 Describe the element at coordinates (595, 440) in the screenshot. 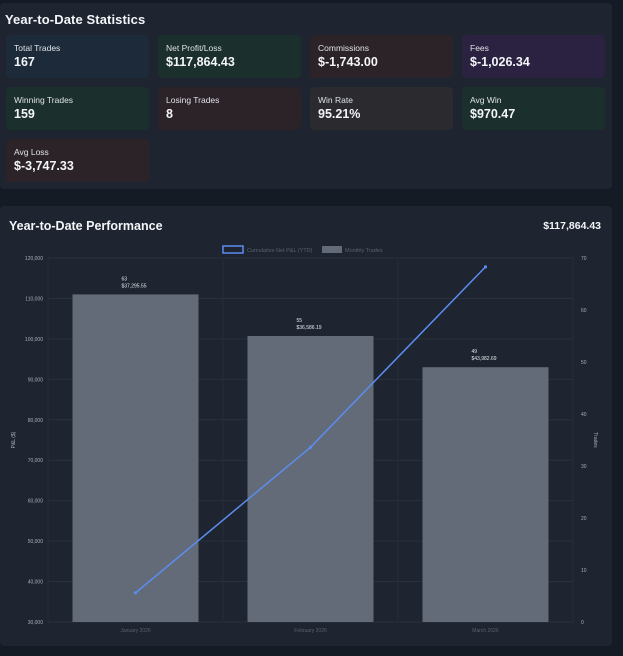

I see `y2-axis-title: Trades` at that location.